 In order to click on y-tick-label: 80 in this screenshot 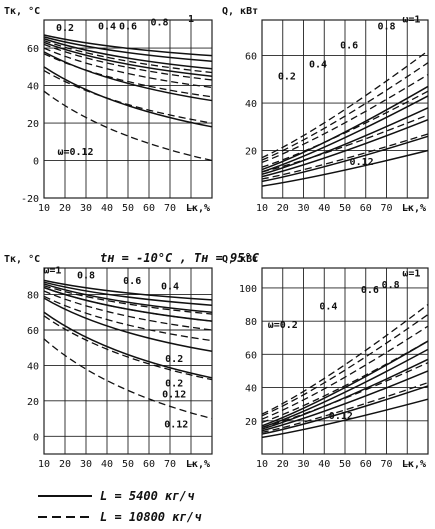, I will do `click(33, 296)`.